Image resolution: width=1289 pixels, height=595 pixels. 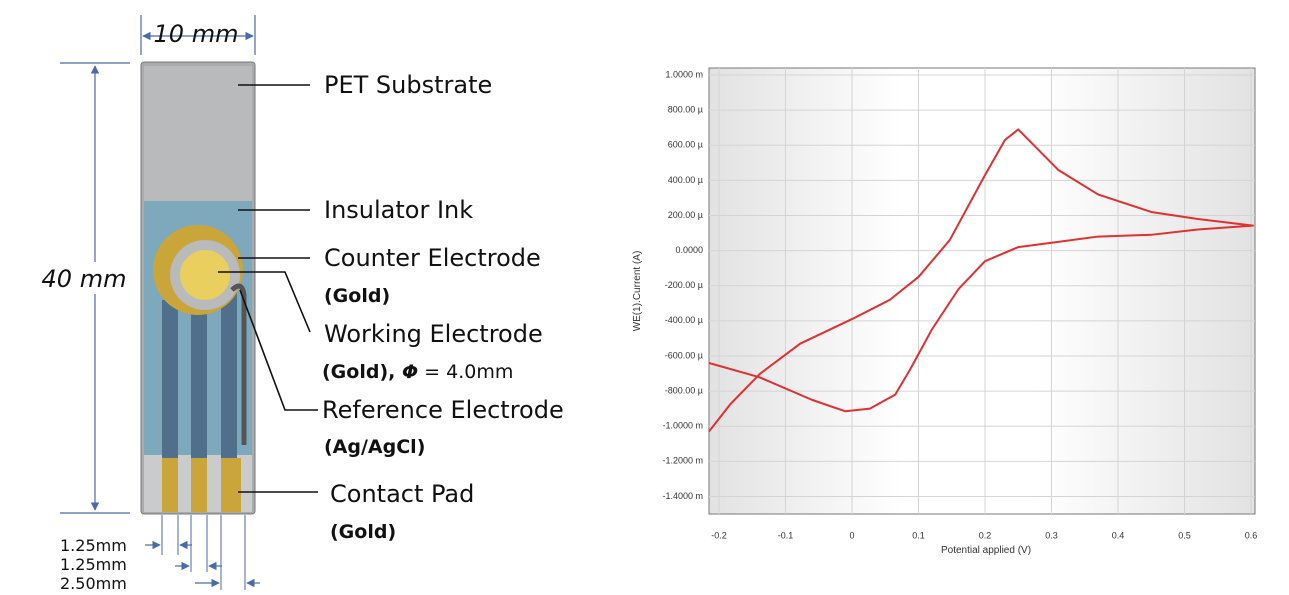 What do you see at coordinates (443, 410) in the screenshot?
I see `label: Reference Electrode` at bounding box center [443, 410].